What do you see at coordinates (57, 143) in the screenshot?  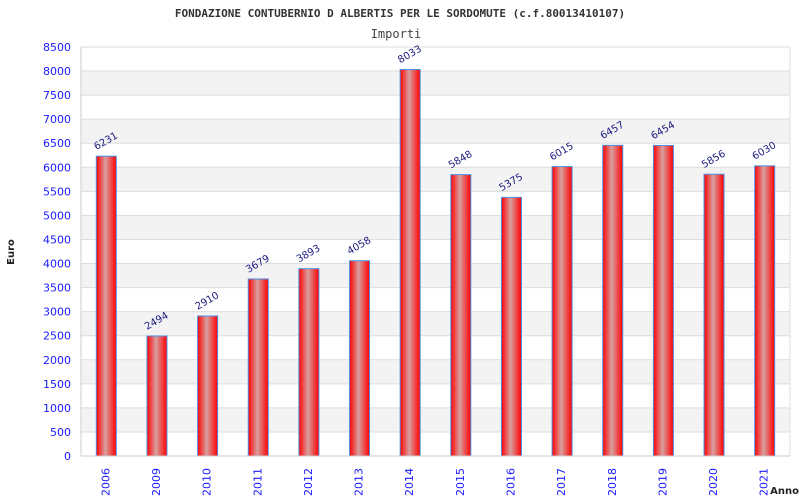 I see `y-tick-label: 6500` at bounding box center [57, 143].